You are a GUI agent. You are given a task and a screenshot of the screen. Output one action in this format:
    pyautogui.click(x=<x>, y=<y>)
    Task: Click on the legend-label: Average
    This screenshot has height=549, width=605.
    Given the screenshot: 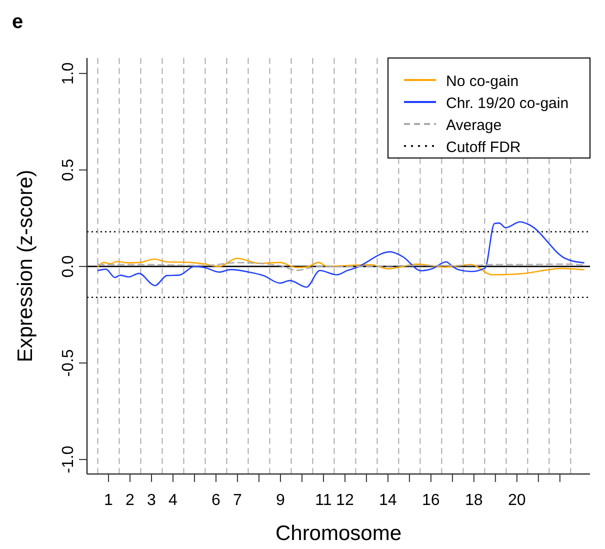 What is the action you would take?
    pyautogui.click(x=474, y=125)
    